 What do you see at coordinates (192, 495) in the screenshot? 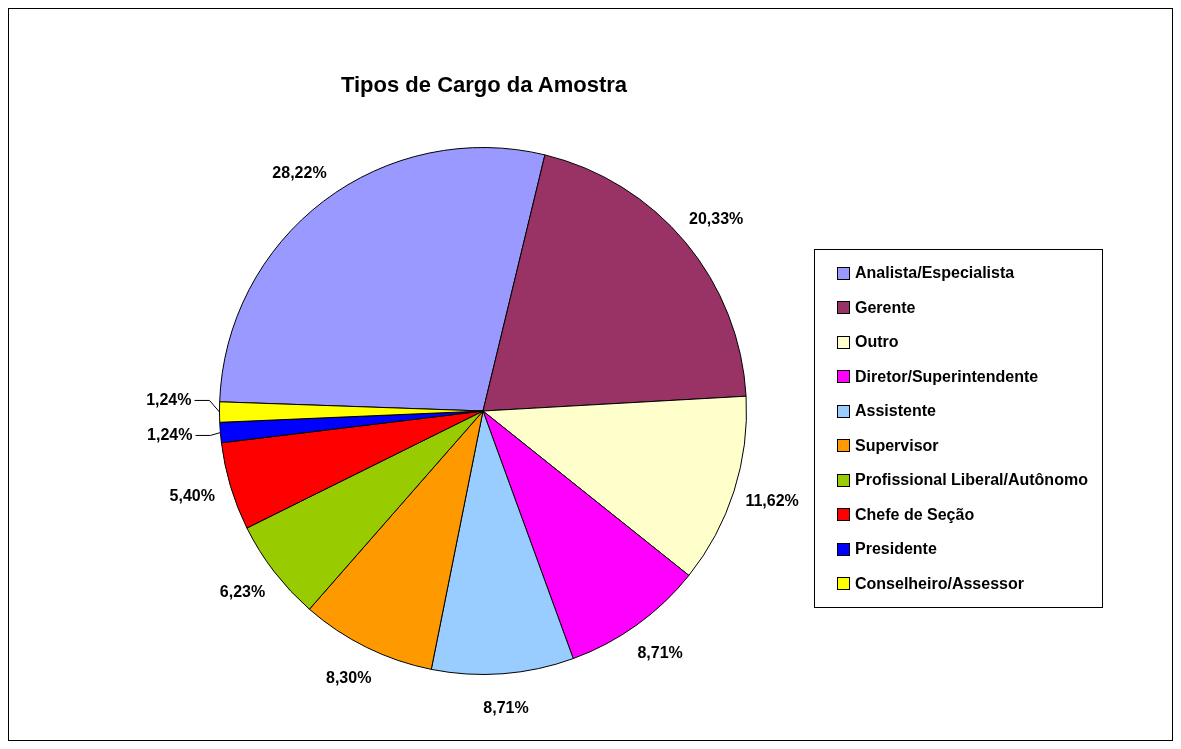
I see `data-label: 5,40%` at bounding box center [192, 495].